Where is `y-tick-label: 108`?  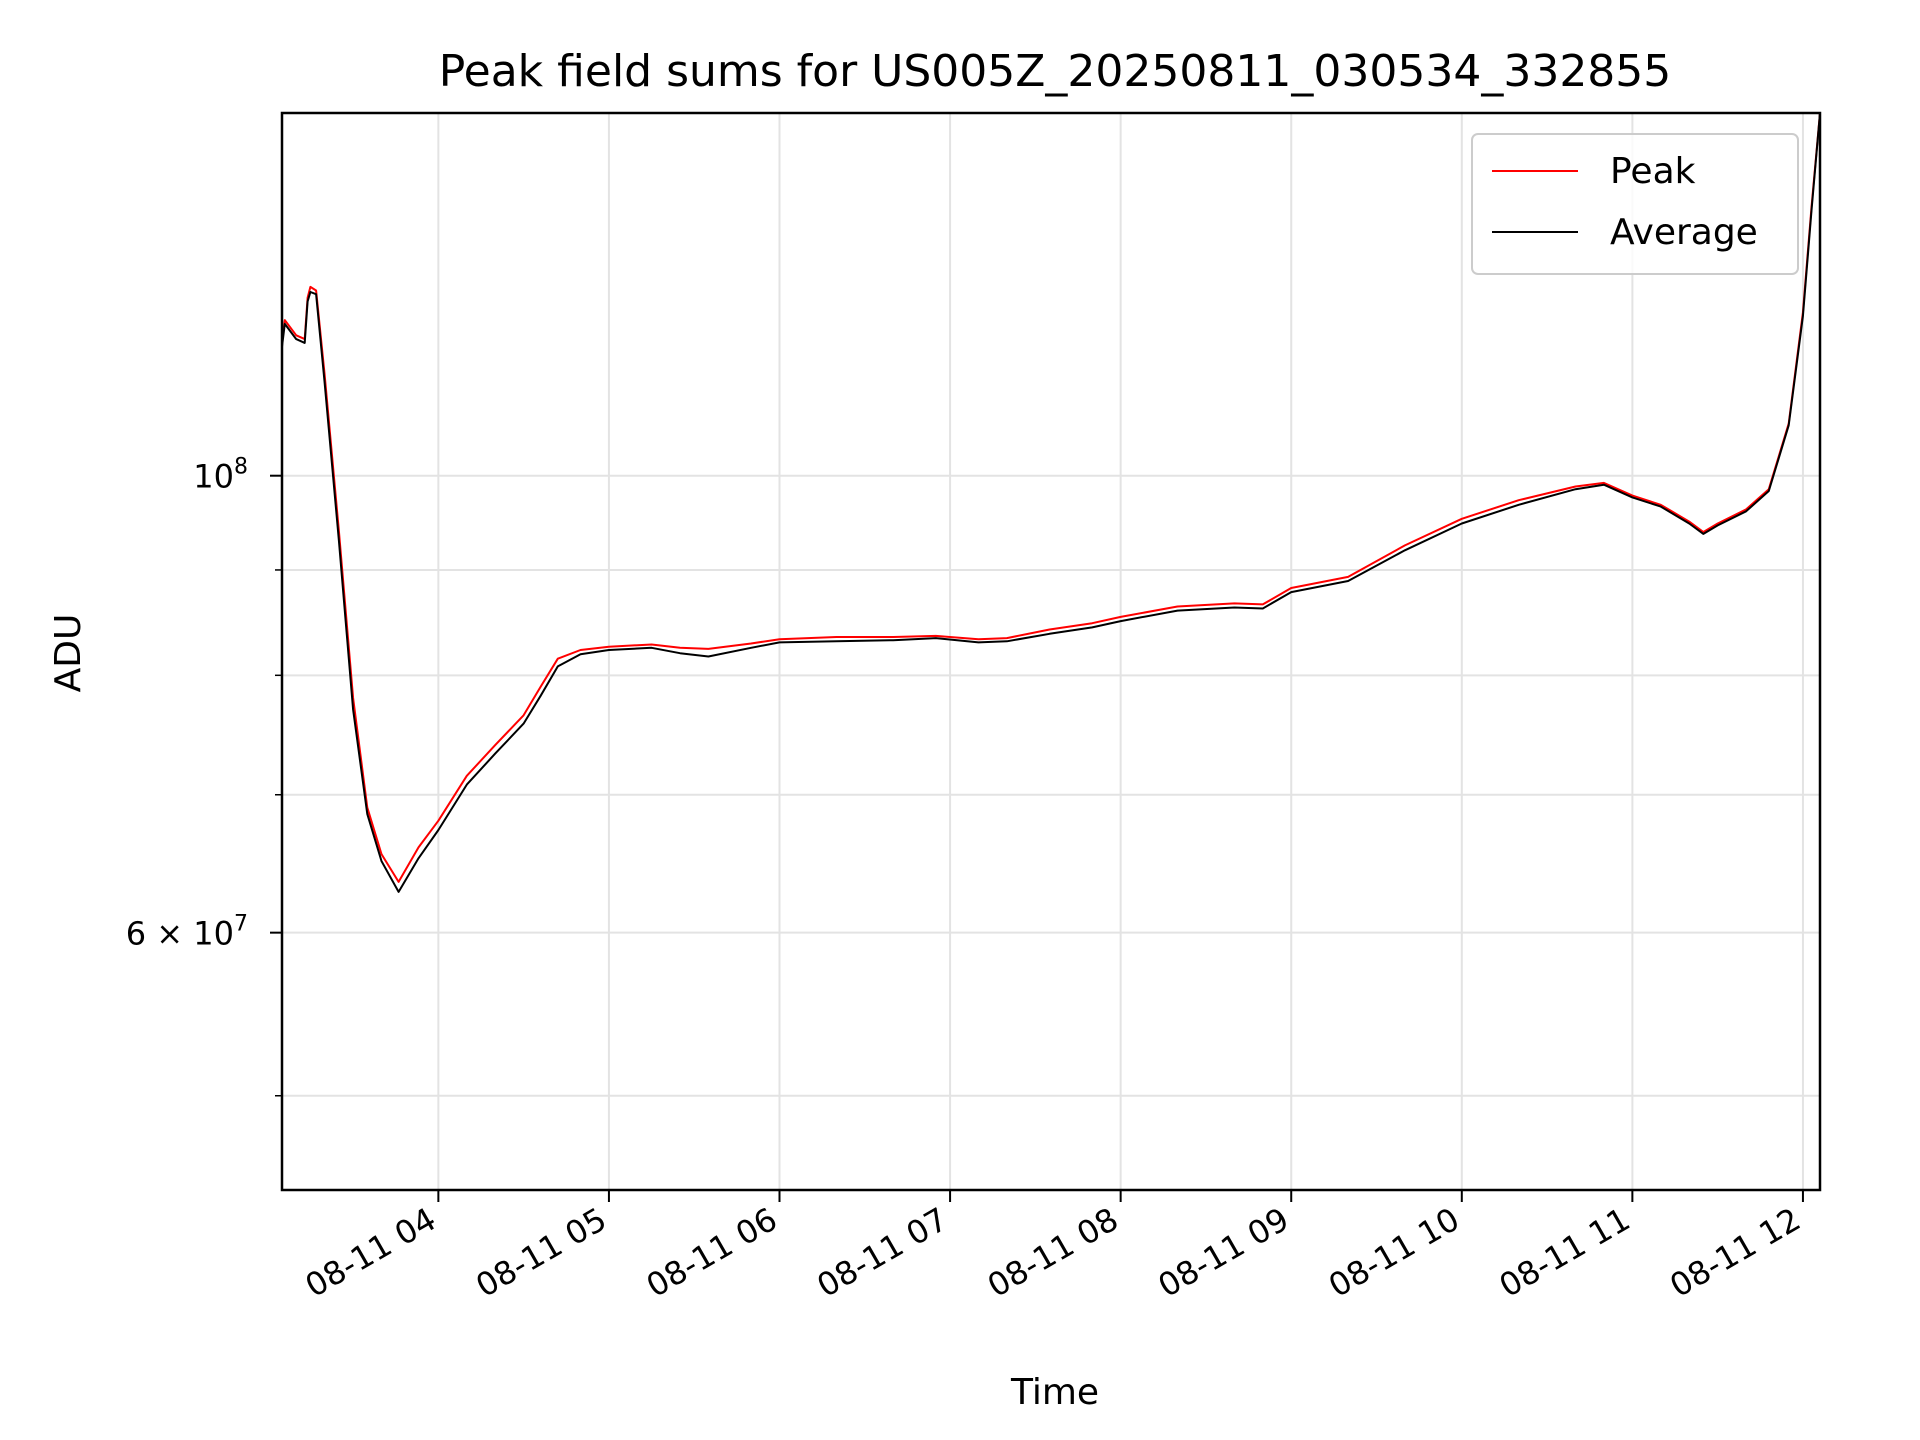 y-tick-label: 108 is located at coordinates (220, 475).